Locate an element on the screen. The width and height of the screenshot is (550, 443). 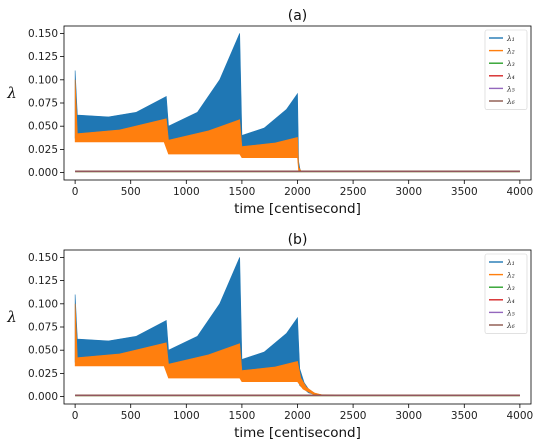
chart-title: (a) is located at coordinates (298, 16).